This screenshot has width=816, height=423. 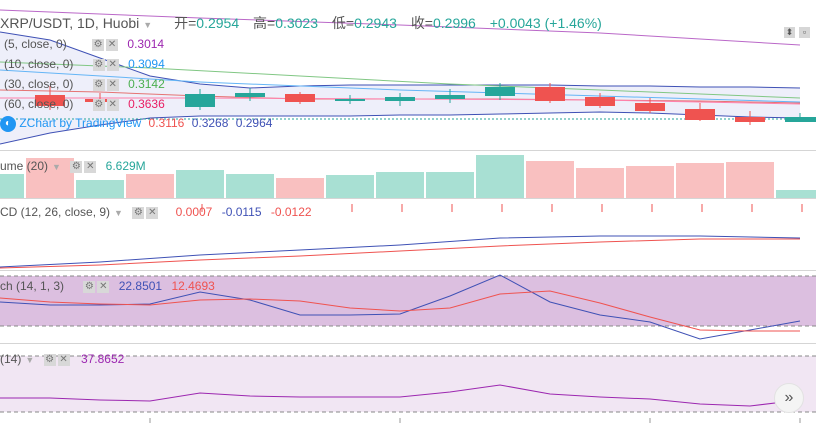 I want to click on double-chevron-right-icon: », so click(x=789, y=397).